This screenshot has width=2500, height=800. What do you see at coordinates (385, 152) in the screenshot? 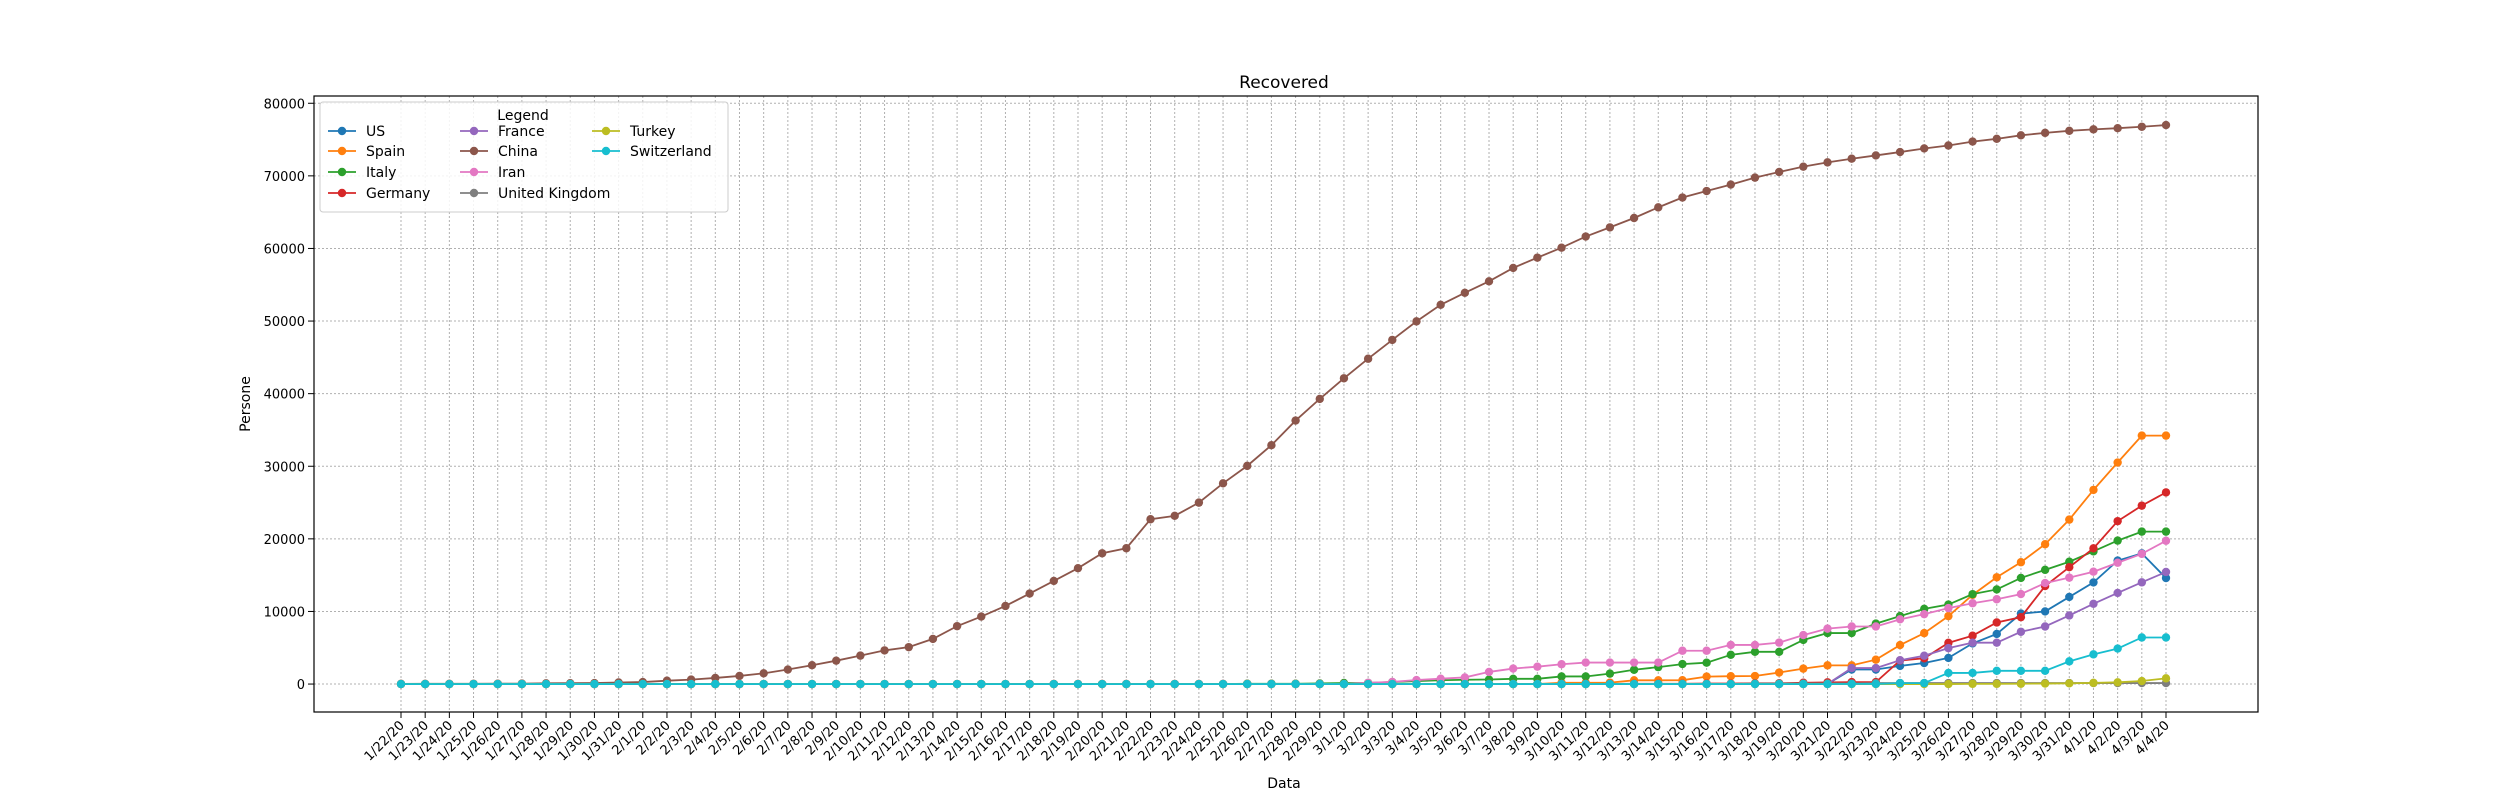
I see `legend-label: Spain` at bounding box center [385, 152].